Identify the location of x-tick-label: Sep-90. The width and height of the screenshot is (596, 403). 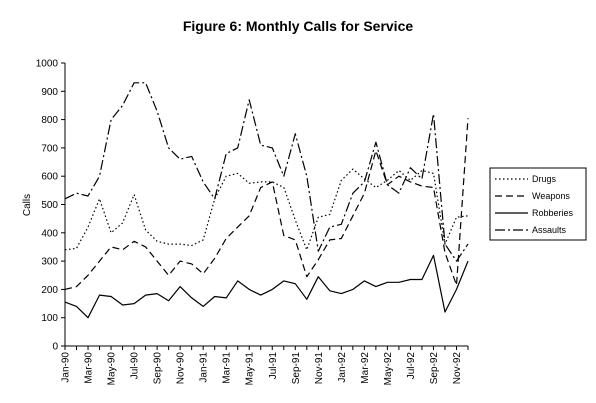
(158, 368).